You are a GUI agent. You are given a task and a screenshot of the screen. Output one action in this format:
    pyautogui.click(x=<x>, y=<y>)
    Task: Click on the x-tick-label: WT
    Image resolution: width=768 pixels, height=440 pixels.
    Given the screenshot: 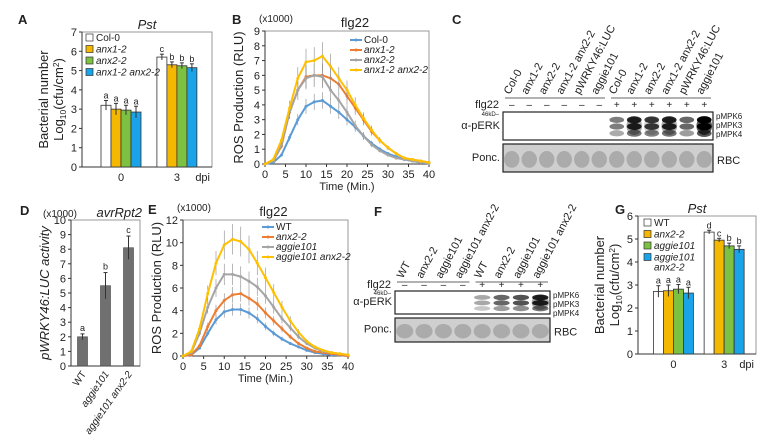 What is the action you would take?
    pyautogui.click(x=80, y=378)
    